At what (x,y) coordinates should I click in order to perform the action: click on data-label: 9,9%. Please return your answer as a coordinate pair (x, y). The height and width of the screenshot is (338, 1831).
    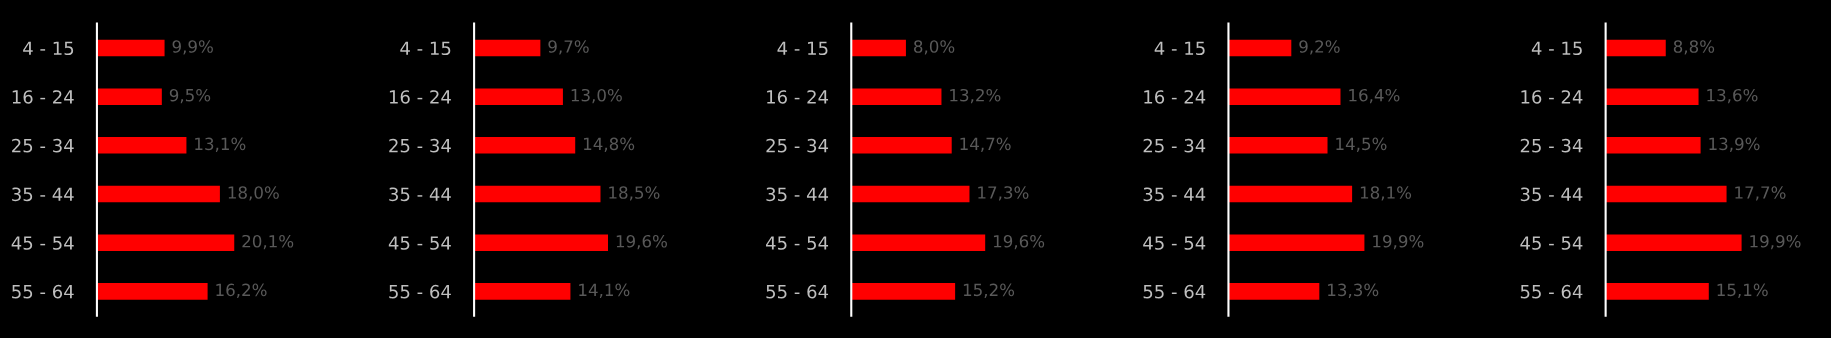
    Looking at the image, I should click on (192, 47).